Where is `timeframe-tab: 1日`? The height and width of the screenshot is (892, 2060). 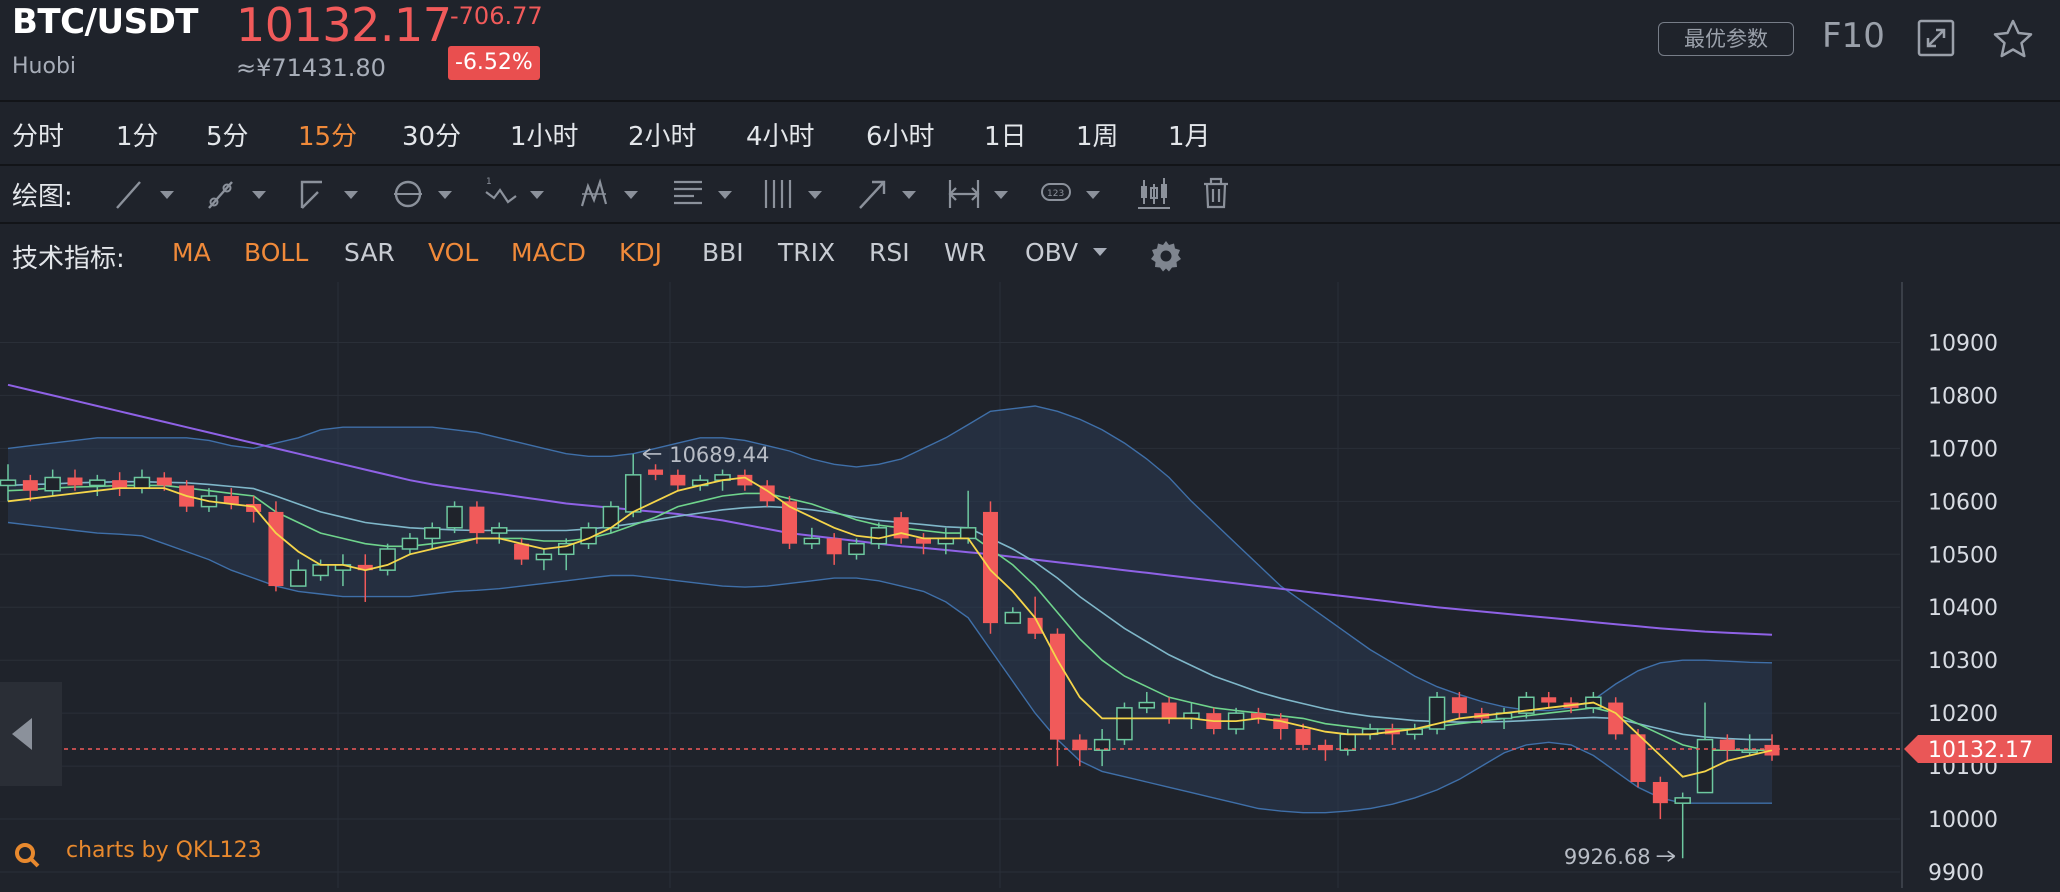
timeframe-tab: 1日 is located at coordinates (1005, 137).